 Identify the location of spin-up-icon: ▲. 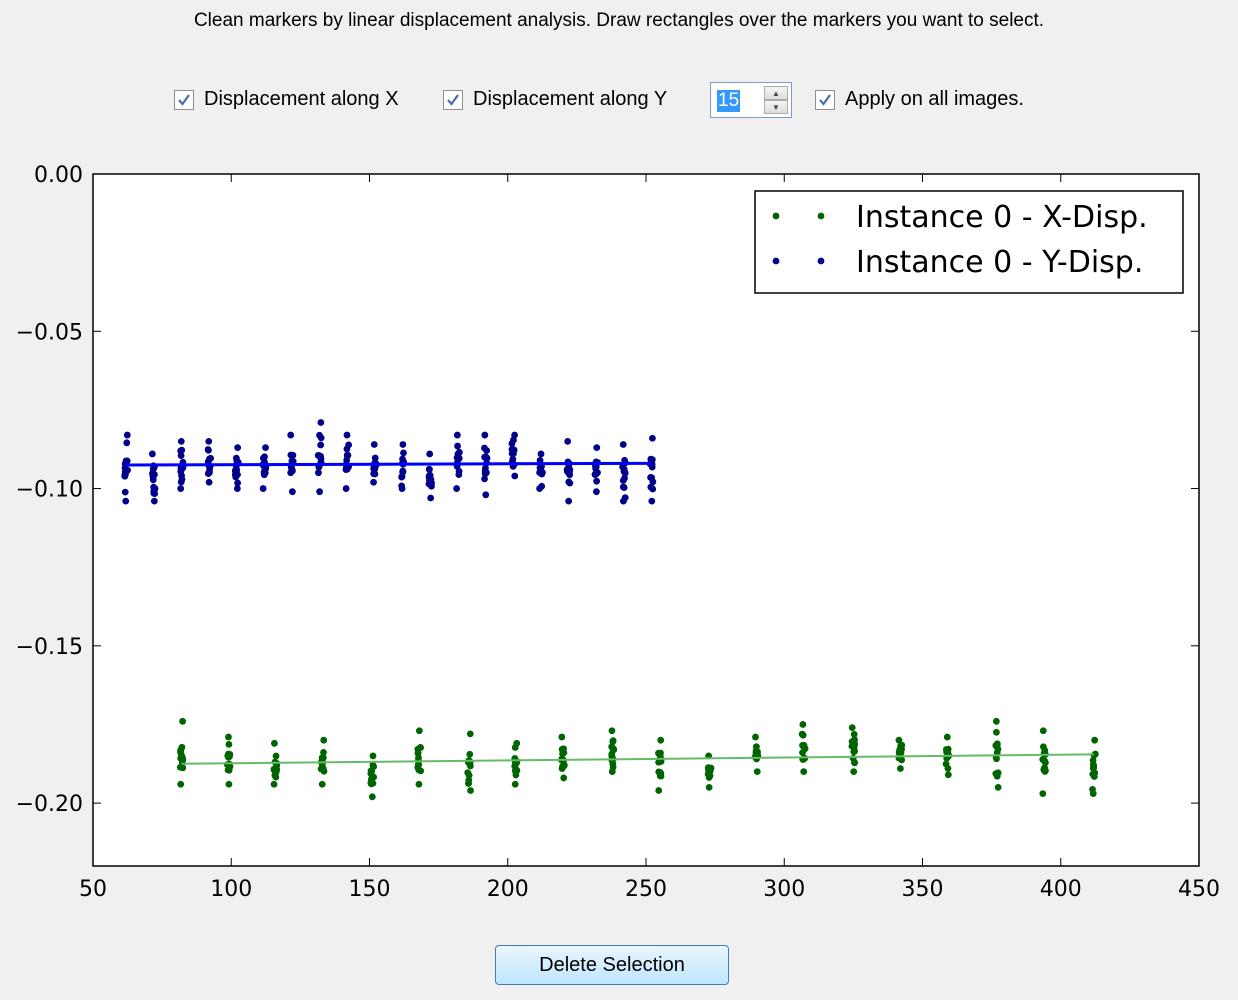
(776, 93).